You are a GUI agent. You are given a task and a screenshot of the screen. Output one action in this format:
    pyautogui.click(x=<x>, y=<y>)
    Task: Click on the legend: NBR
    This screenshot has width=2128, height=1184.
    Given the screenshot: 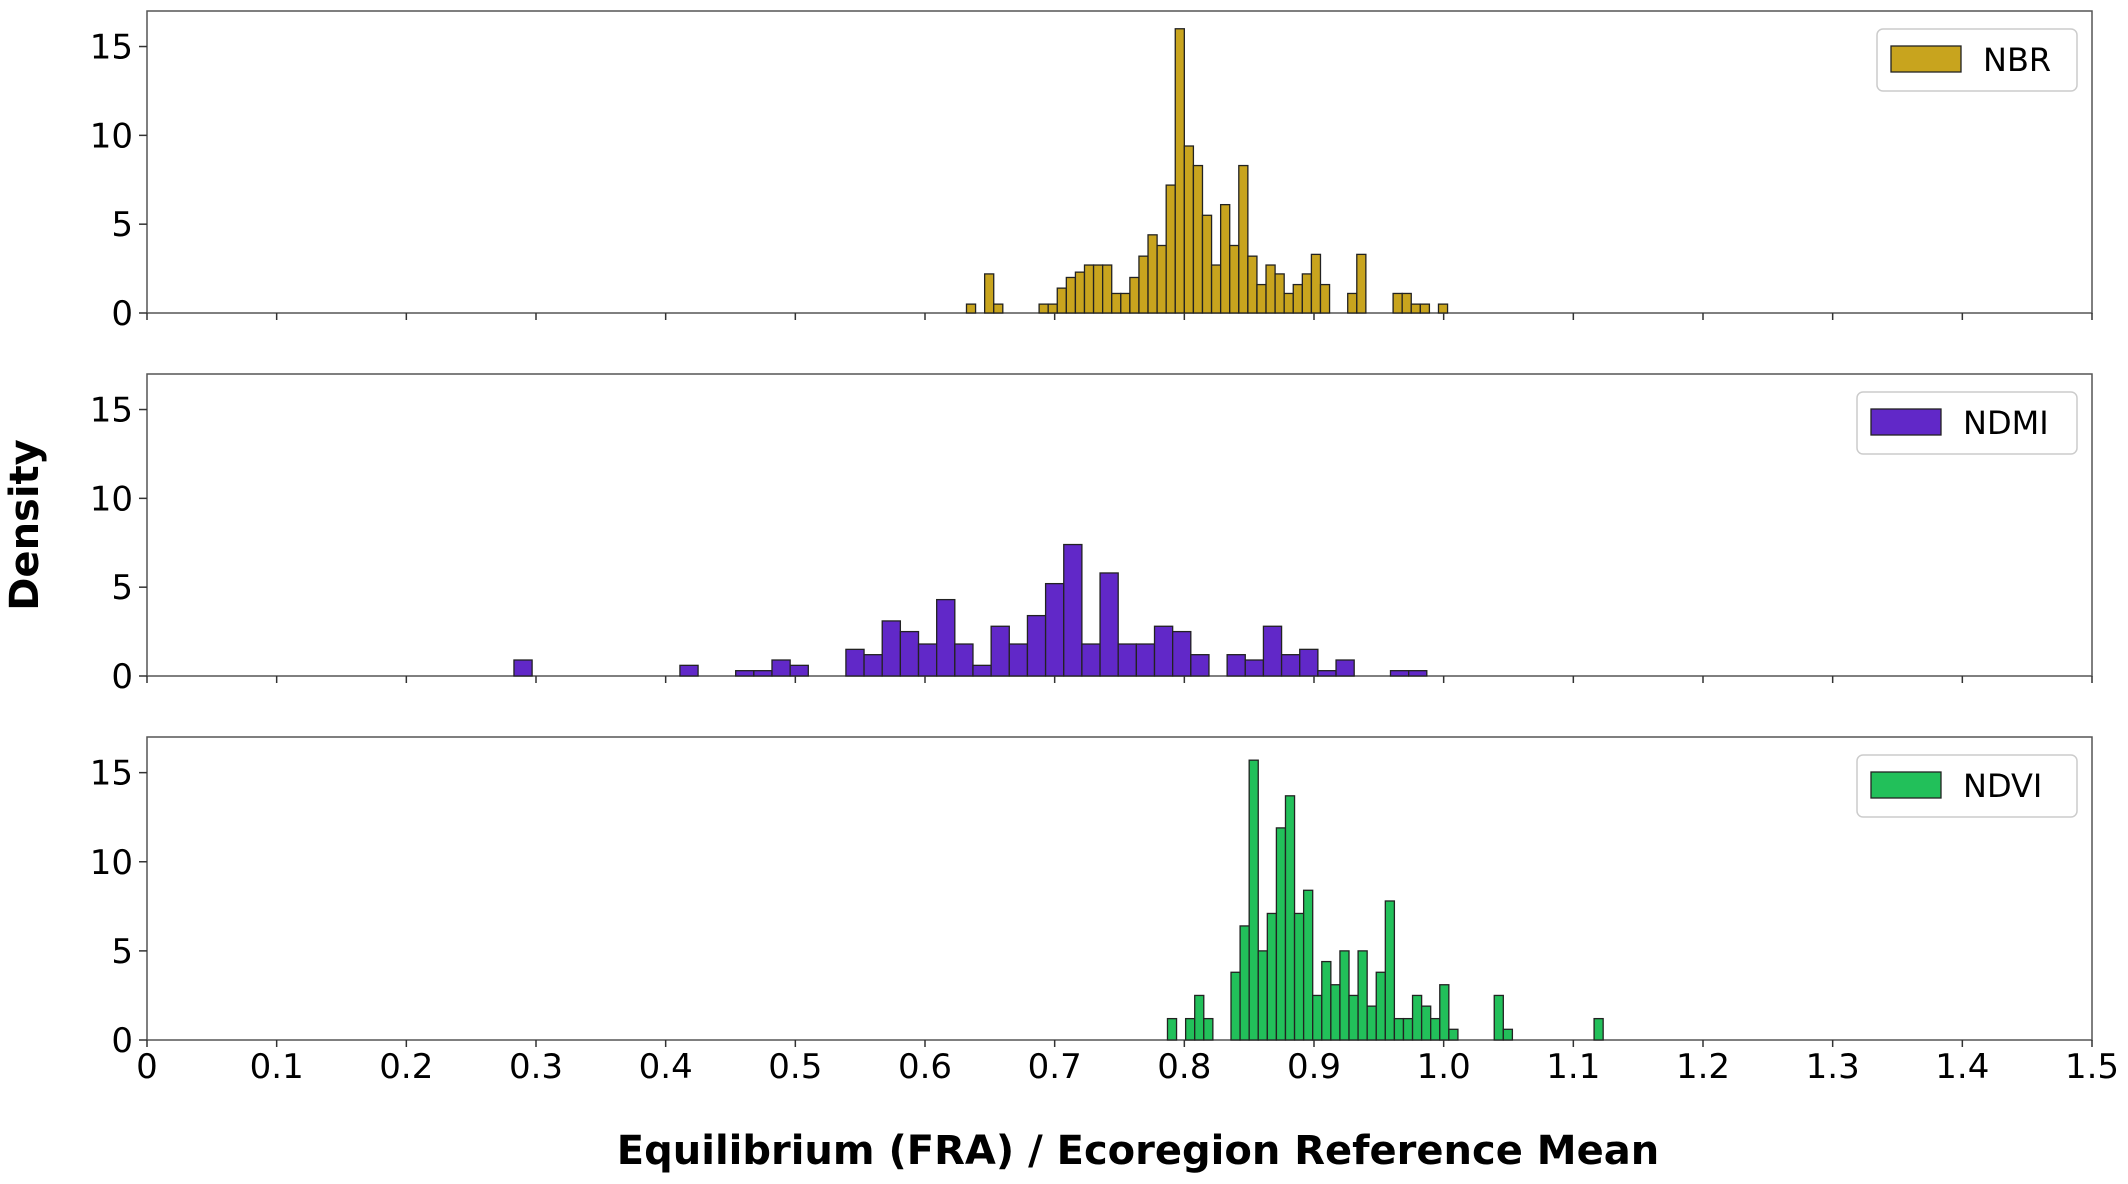 What is the action you would take?
    pyautogui.click(x=1977, y=60)
    